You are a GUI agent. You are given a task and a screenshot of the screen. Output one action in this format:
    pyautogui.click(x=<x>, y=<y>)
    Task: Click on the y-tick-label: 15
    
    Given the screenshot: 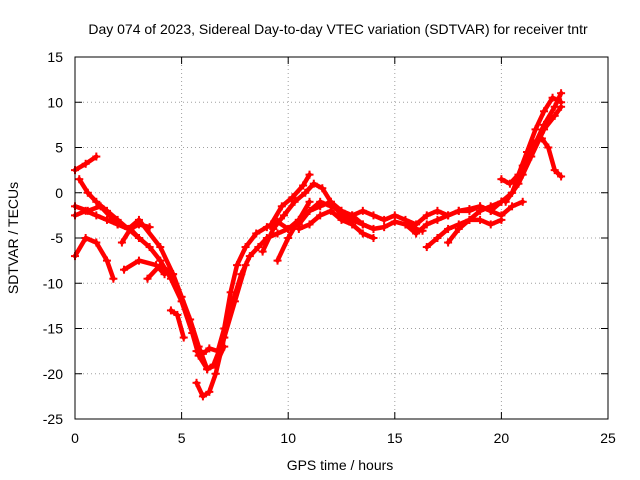 What is the action you would take?
    pyautogui.click(x=55, y=57)
    